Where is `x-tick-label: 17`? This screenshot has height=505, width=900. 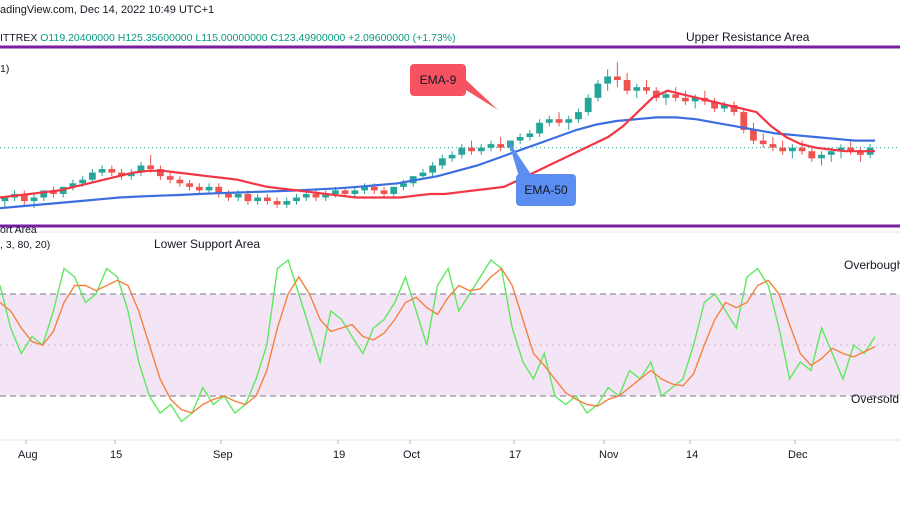
x-tick-label: 17 is located at coordinates (515, 455).